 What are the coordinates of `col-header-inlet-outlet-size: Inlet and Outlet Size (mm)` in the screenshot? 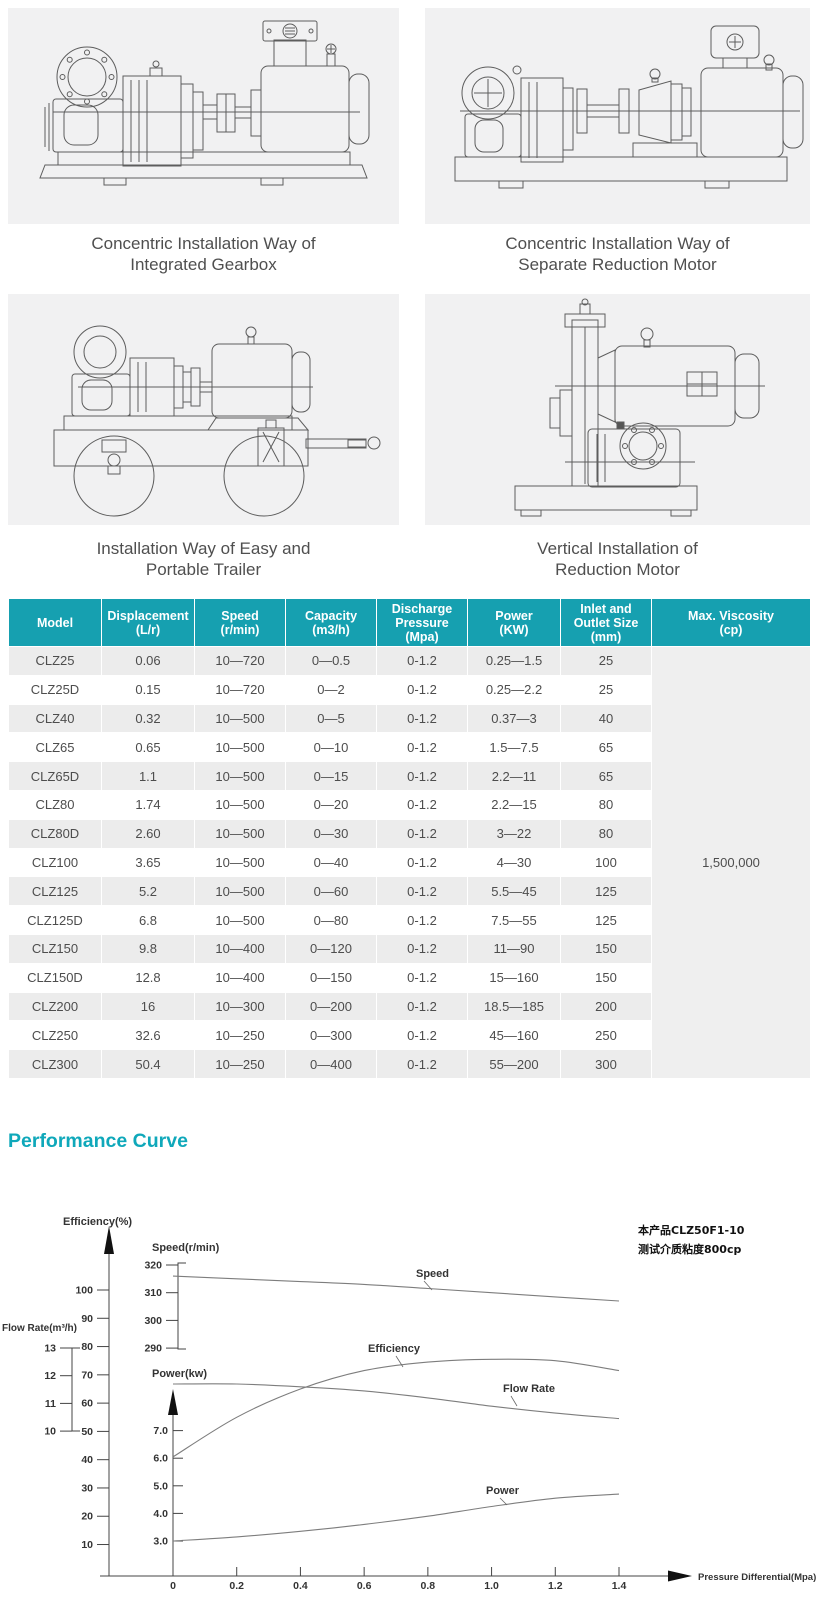 It's located at (606, 622).